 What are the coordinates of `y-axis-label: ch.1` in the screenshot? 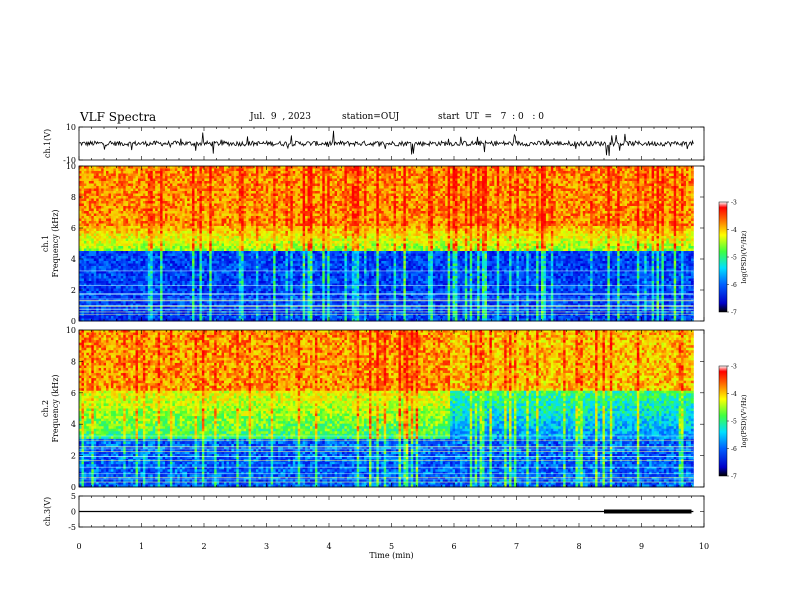 It's located at (45, 243).